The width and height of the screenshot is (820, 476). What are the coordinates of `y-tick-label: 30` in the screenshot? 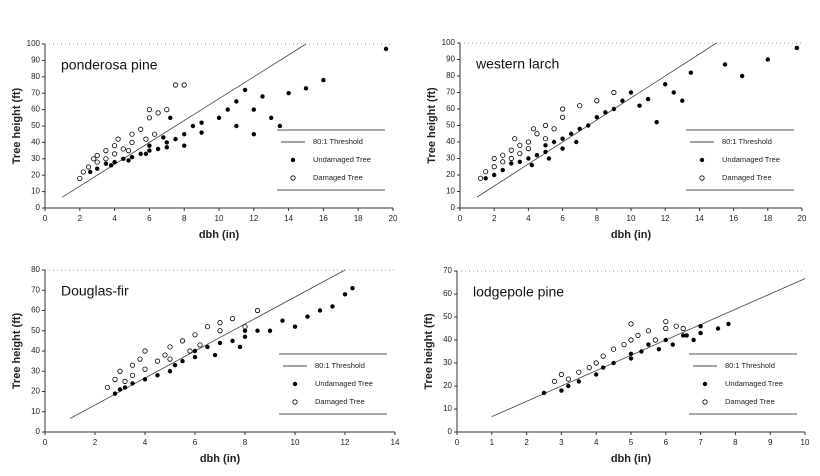 It's located at (450, 158).